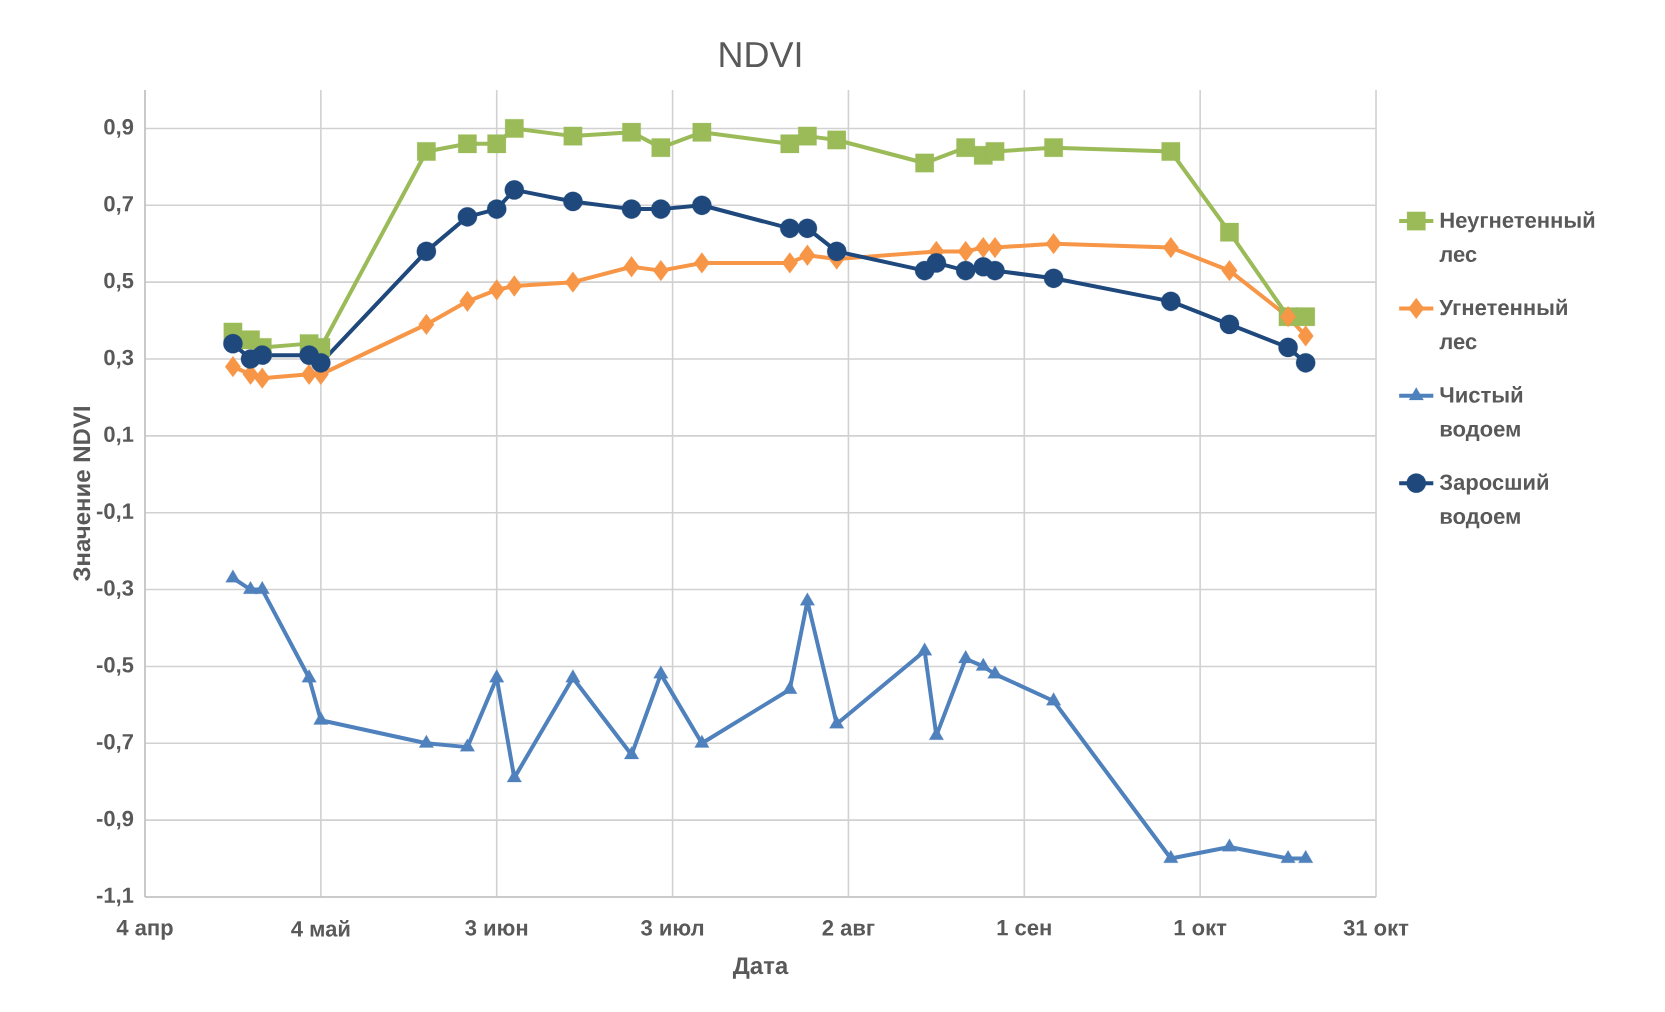 The height and width of the screenshot is (1012, 1665). Describe the element at coordinates (114, 743) in the screenshot. I see `y-tick-label: -0,7` at that location.